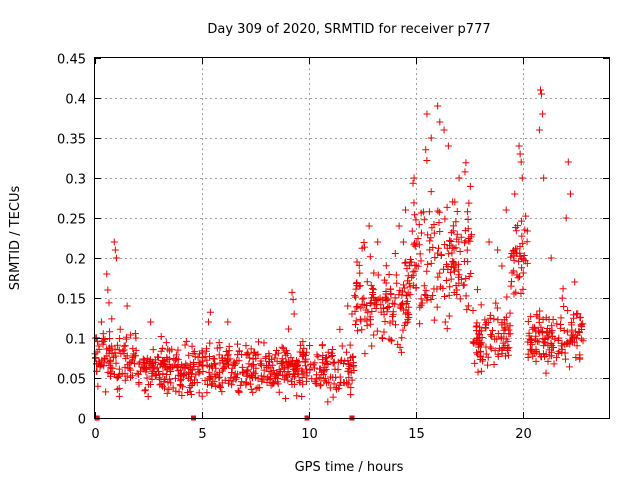  Describe the element at coordinates (71, 300) in the screenshot. I see `y-tick-label: 0.15` at that location.